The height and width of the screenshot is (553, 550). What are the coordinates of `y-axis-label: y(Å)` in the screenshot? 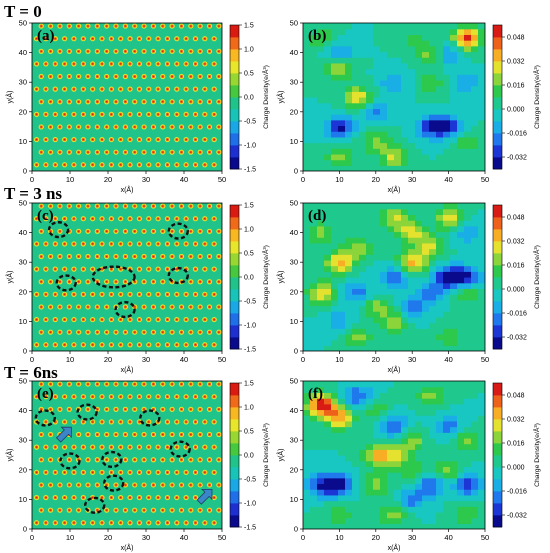 It's located at (280, 455).